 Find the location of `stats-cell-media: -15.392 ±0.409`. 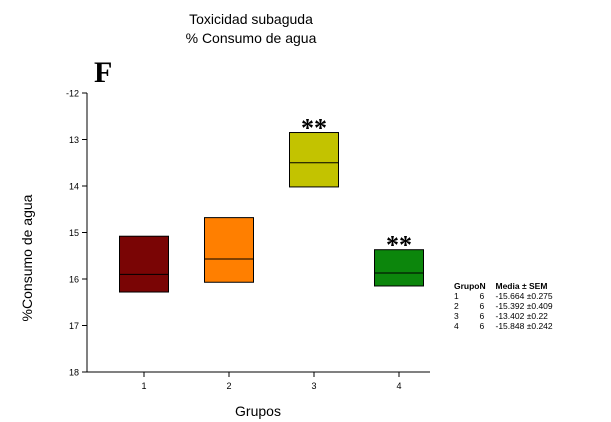

stats-cell-media: -15.392 ±0.409 is located at coordinates (524, 306).